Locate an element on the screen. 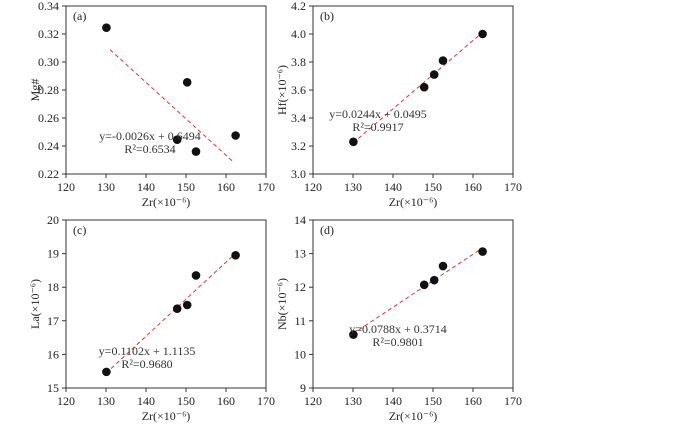 This screenshot has width=700, height=425. r-squared: R²=0.6534 is located at coordinates (149, 149).